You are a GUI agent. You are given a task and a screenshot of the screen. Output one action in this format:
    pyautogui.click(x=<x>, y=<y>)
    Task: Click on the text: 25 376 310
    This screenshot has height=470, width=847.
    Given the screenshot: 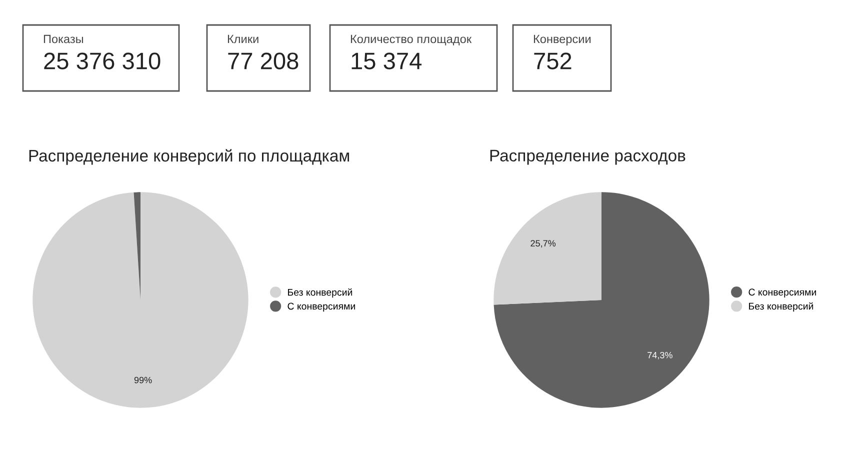 What is the action you would take?
    pyautogui.click(x=102, y=61)
    